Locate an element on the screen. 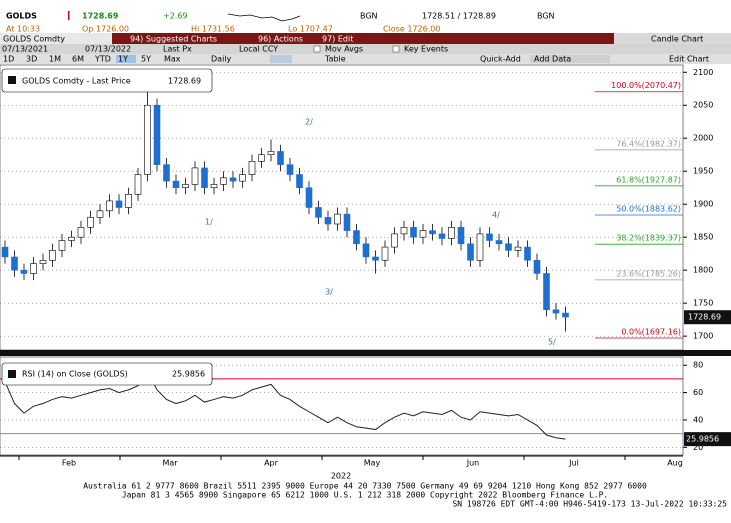 The image size is (731, 523). security-field is located at coordinates (56, 38).